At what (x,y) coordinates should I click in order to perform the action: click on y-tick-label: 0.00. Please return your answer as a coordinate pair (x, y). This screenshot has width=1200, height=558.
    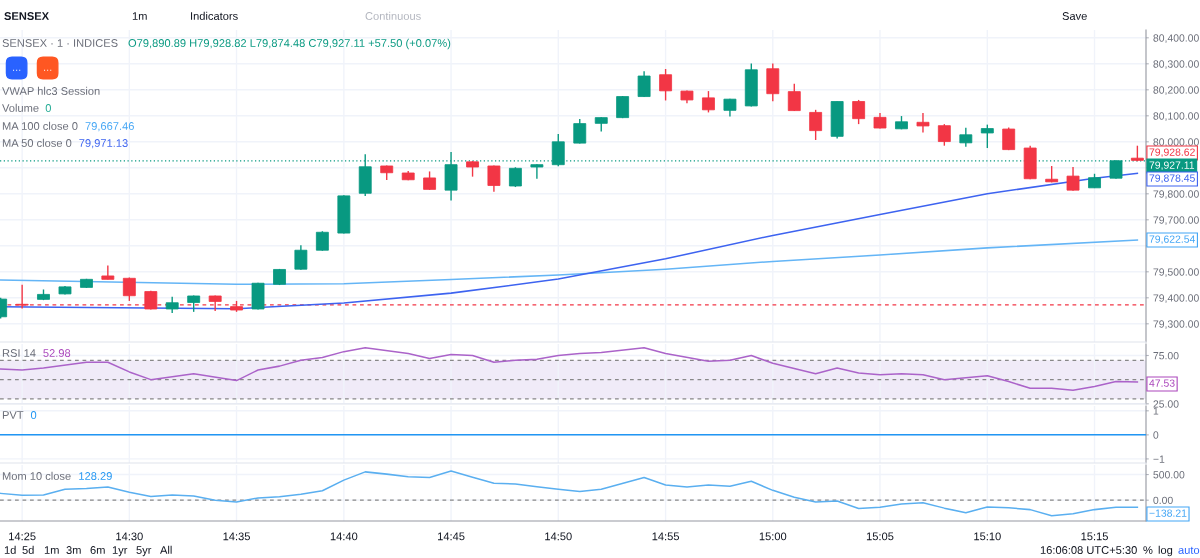
    Looking at the image, I should click on (1163, 500).